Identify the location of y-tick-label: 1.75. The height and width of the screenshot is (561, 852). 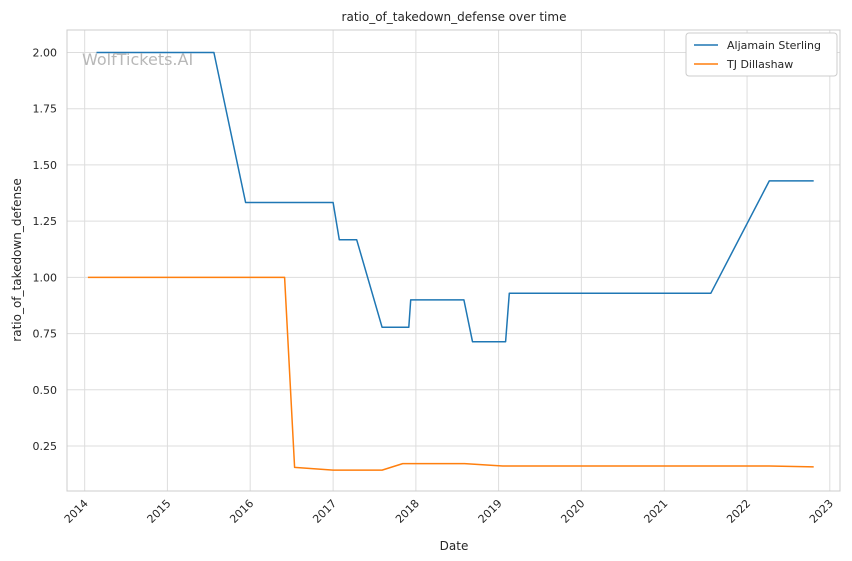
(45, 109).